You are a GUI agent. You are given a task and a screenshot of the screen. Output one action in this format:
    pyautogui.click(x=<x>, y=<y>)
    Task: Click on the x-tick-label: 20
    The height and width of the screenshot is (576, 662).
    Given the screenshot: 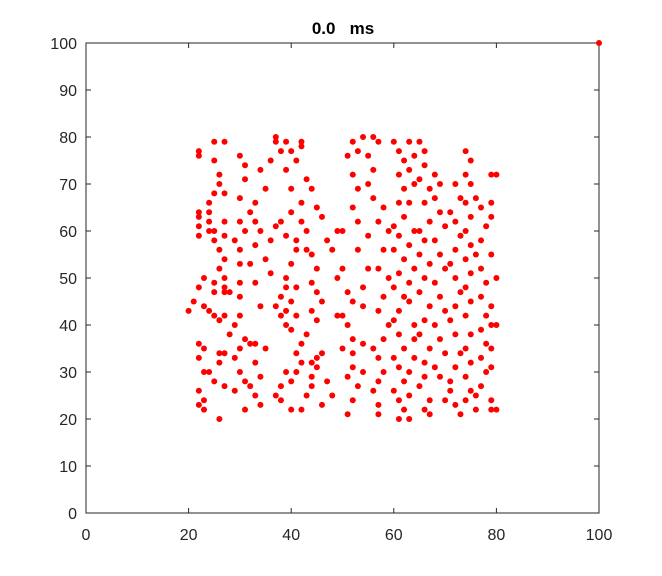 What is the action you would take?
    pyautogui.click(x=189, y=535)
    